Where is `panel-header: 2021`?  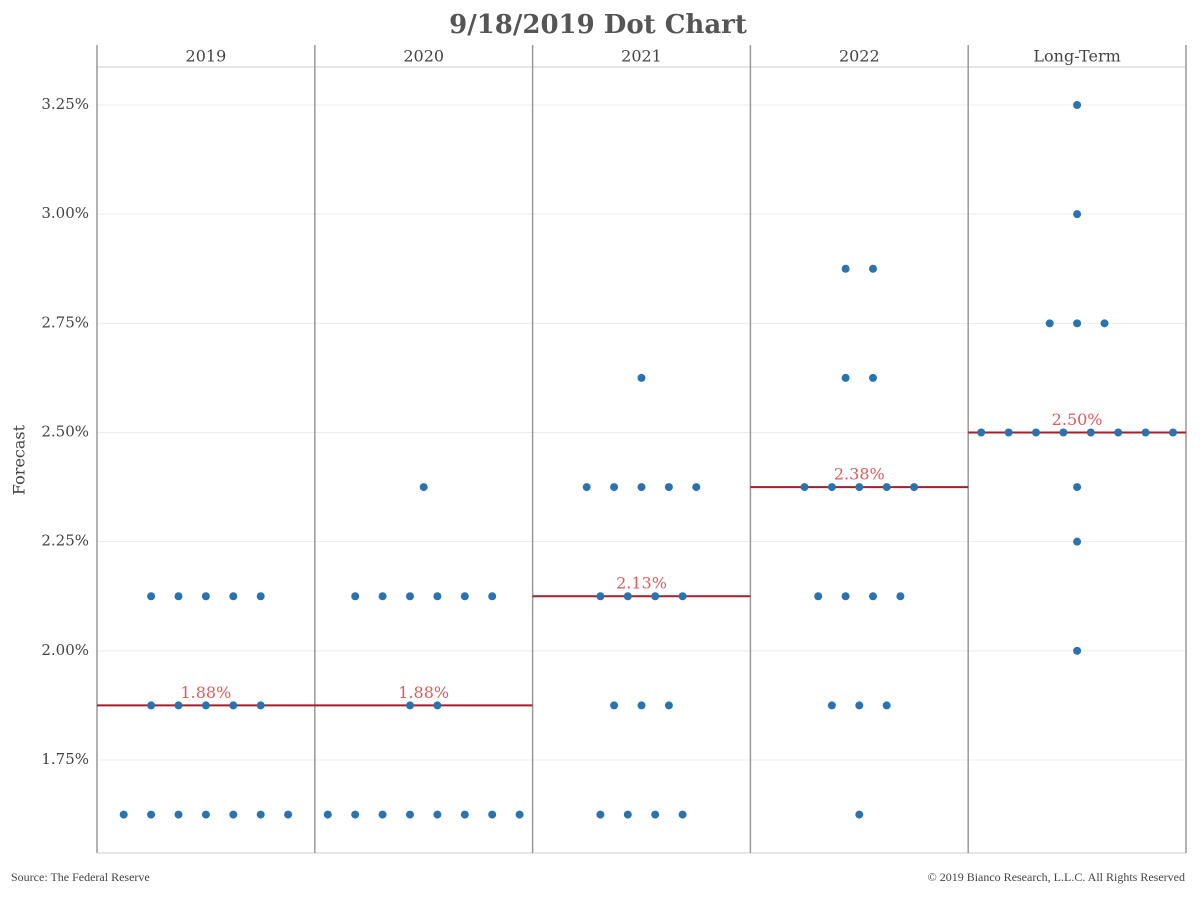
panel-header: 2021 is located at coordinates (641, 56).